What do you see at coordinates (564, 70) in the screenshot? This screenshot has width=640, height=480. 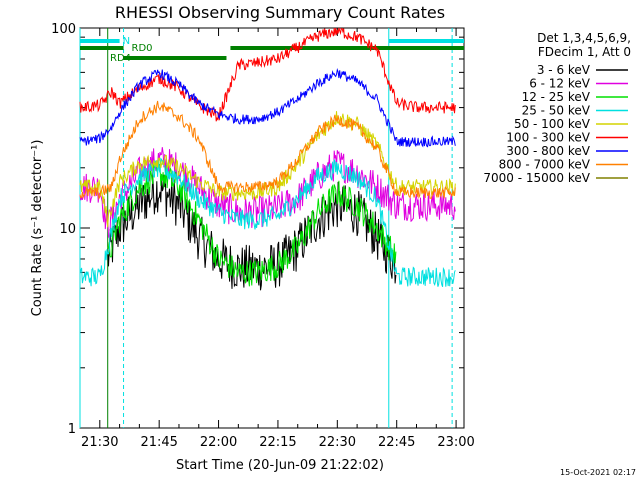 I see `legend-entry-label: 3 - 6 keV` at bounding box center [564, 70].